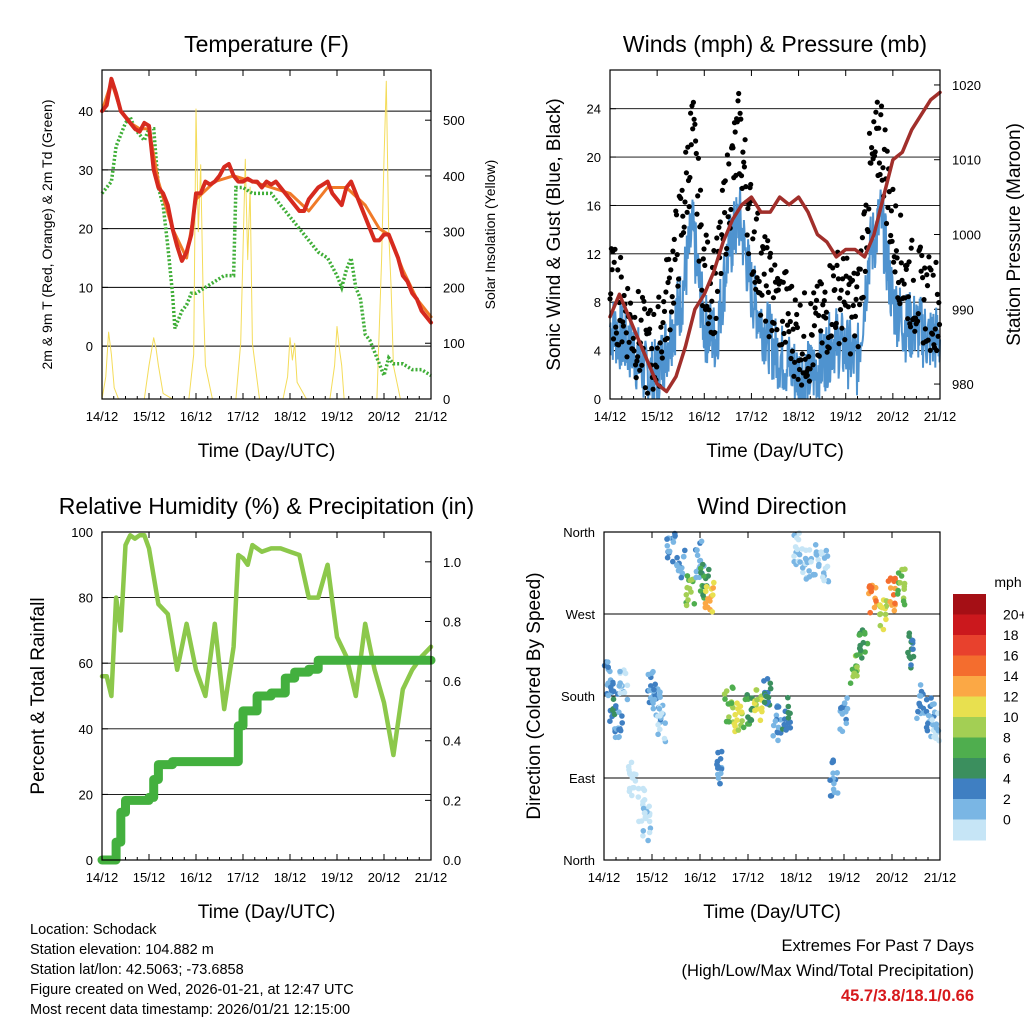 This screenshot has height=1024, width=1024. I want to click on y2-tick-label: 200, so click(454, 287).